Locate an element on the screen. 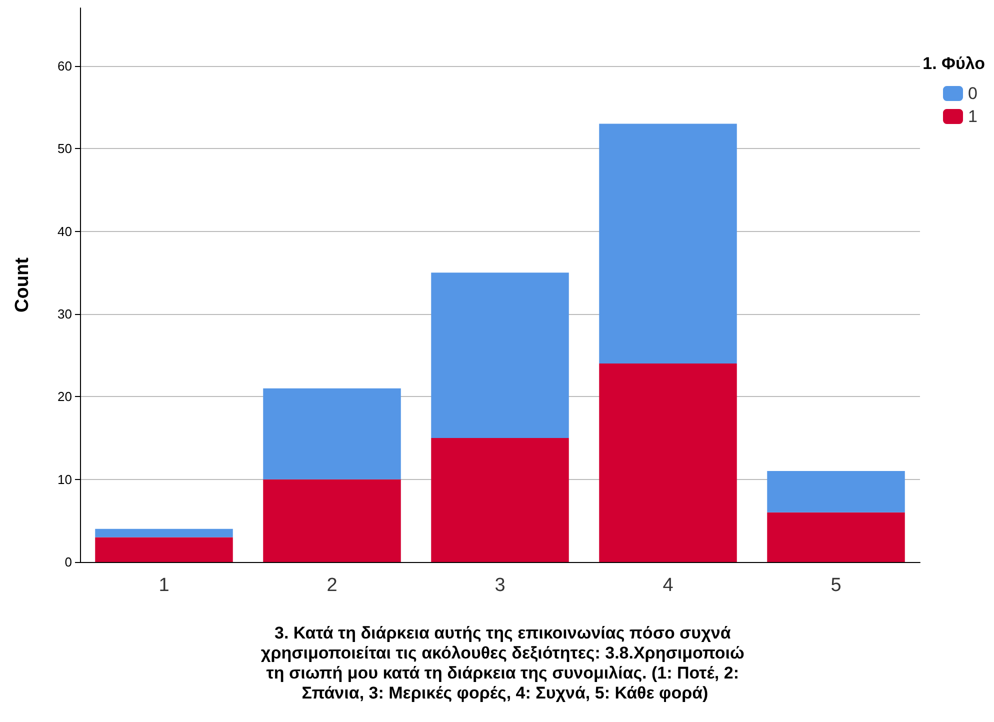 The width and height of the screenshot is (994, 722). legend-label: 0 is located at coordinates (973, 93).